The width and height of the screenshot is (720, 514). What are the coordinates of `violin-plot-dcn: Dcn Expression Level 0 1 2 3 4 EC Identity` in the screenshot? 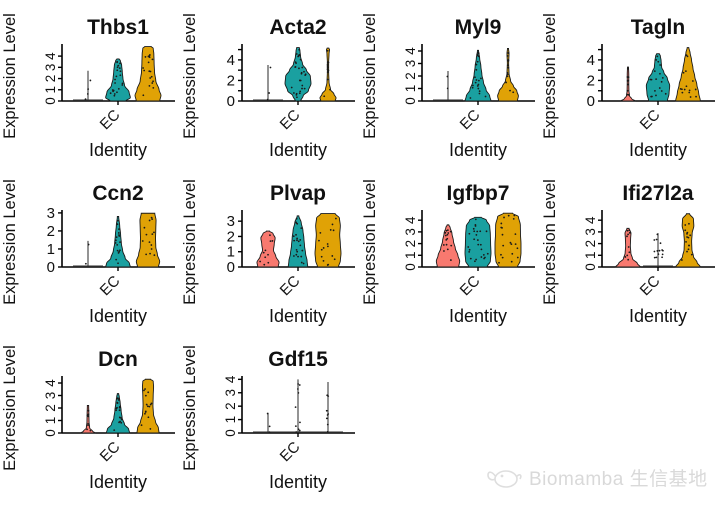 It's located at (88, 418).